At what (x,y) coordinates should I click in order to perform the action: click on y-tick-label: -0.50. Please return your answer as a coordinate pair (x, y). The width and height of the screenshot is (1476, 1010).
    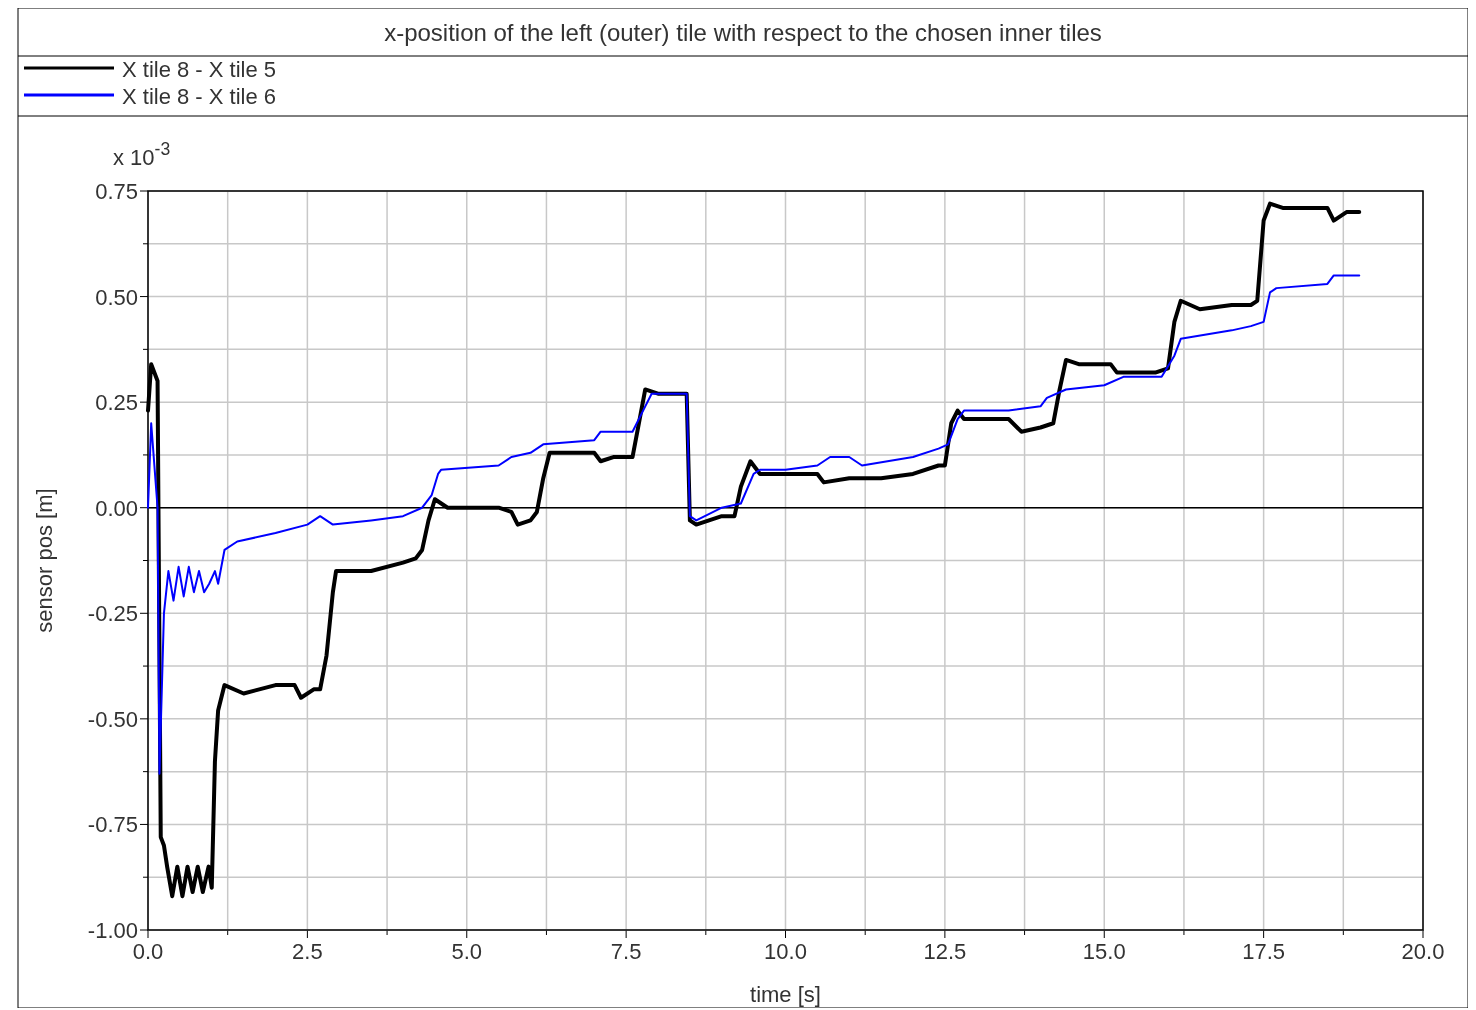
    Looking at the image, I should click on (112, 719).